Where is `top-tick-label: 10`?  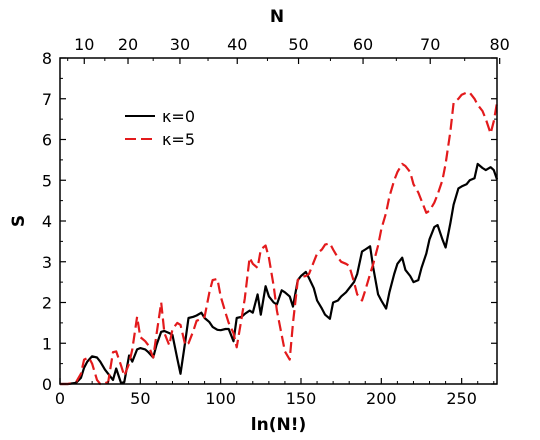
top-tick-label: 10 is located at coordinates (84, 44).